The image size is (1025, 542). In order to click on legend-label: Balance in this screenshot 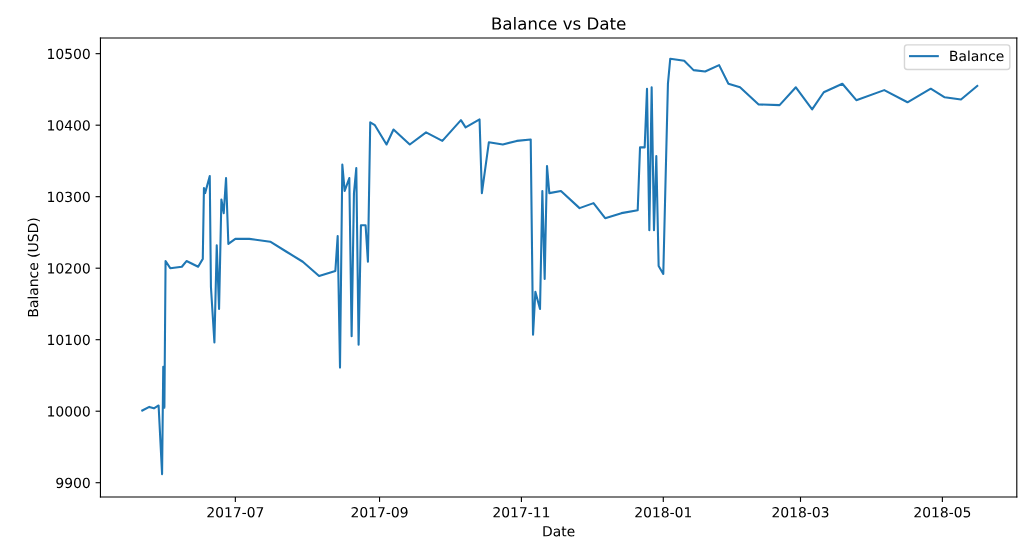, I will do `click(977, 56)`.